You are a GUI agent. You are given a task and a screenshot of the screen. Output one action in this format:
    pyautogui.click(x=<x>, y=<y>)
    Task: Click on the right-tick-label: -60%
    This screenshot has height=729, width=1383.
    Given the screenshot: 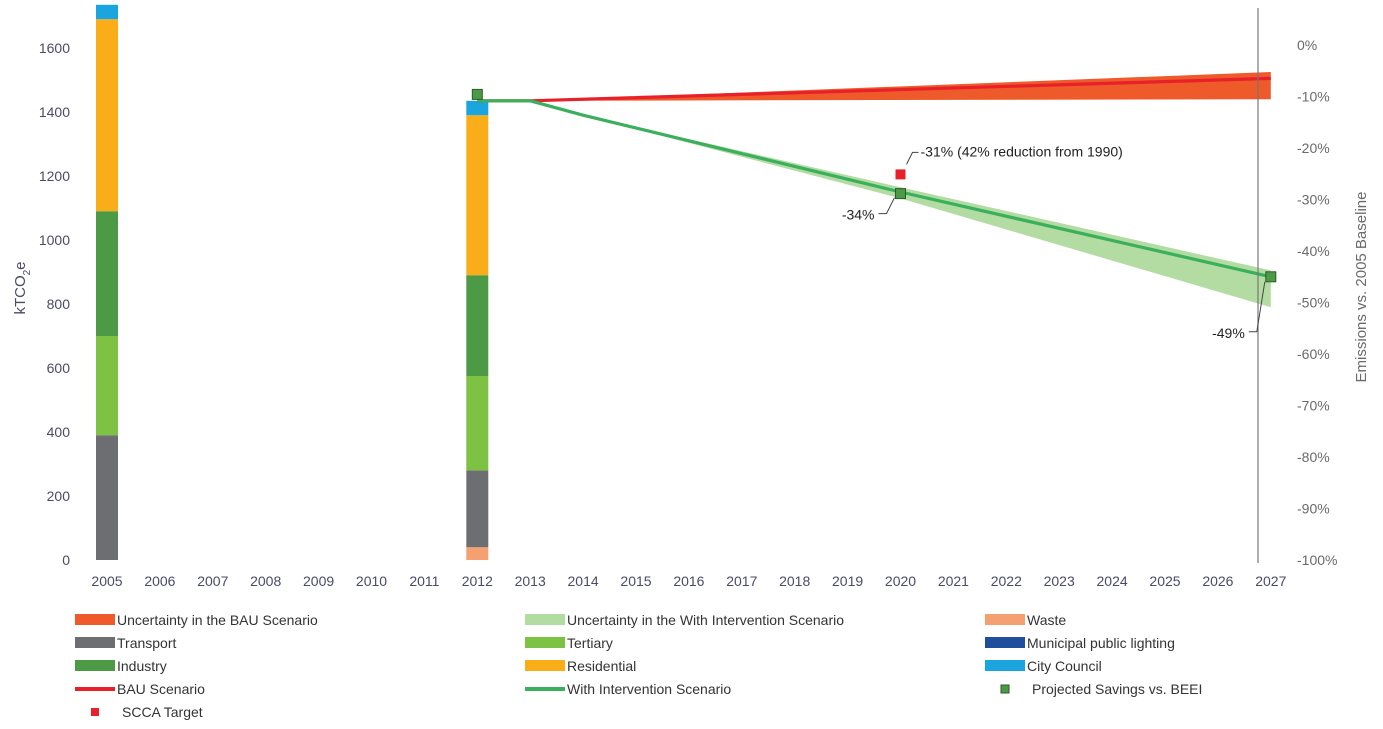 What is the action you would take?
    pyautogui.click(x=1313, y=354)
    